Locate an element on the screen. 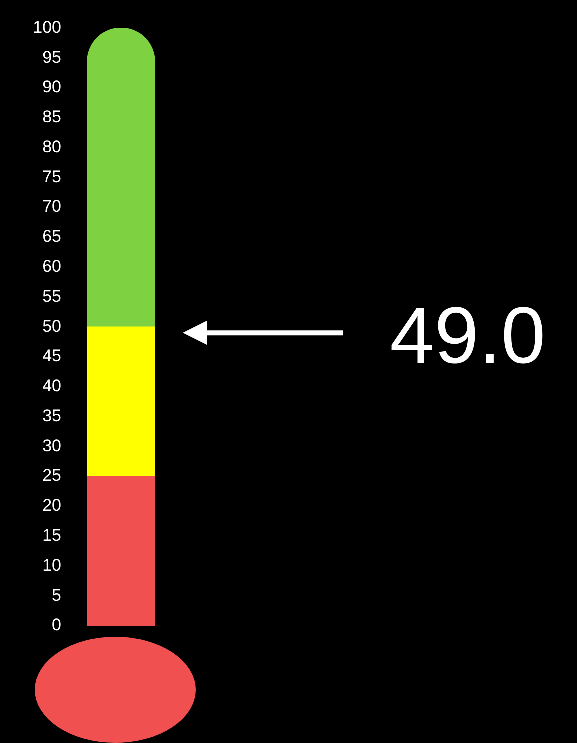 This screenshot has width=577, height=743. y-tick-label: 40 is located at coordinates (52, 386).